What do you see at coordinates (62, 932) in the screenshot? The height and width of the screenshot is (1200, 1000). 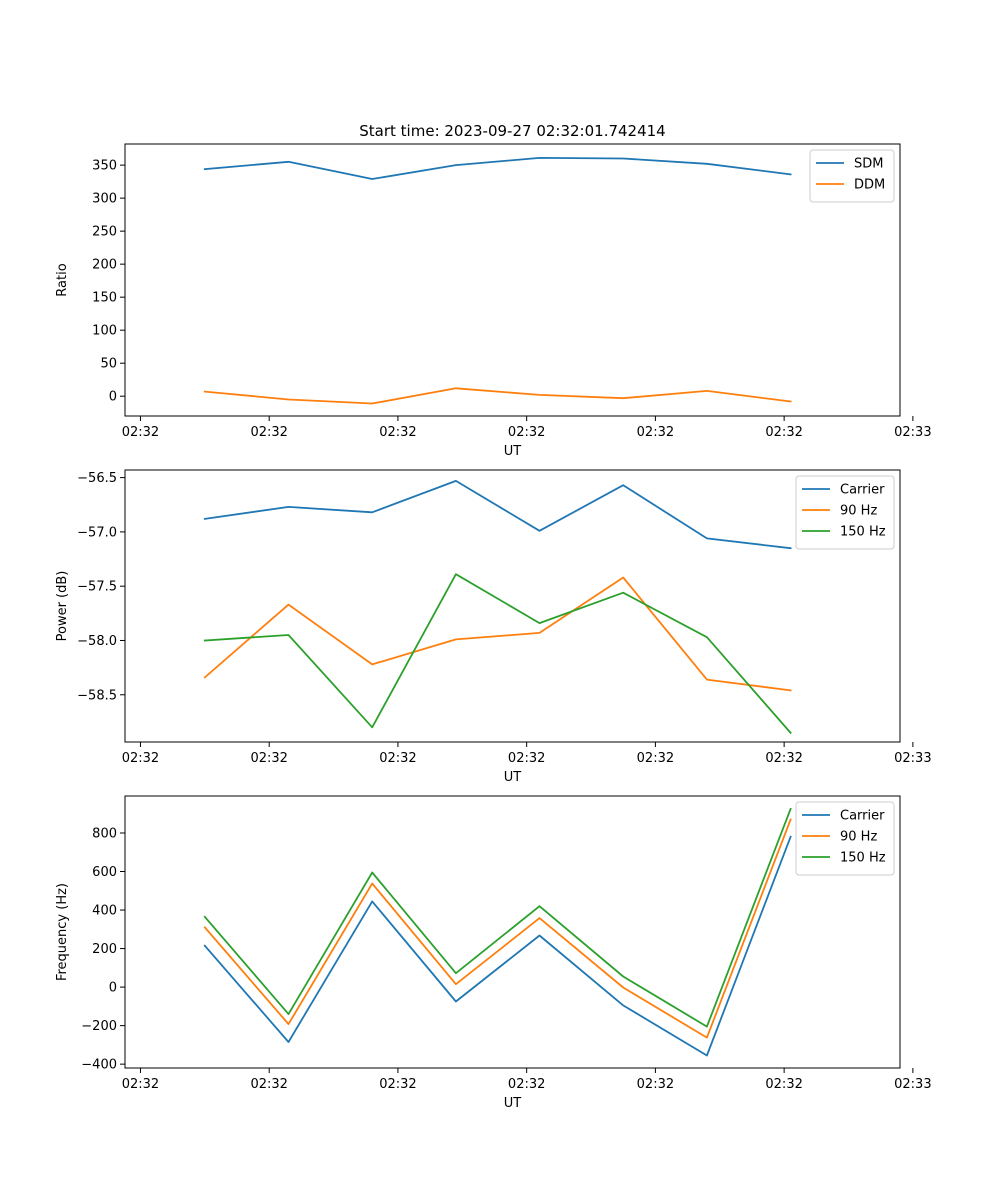 I see `frequency-y-axis-label: Frequency (Hz)` at bounding box center [62, 932].